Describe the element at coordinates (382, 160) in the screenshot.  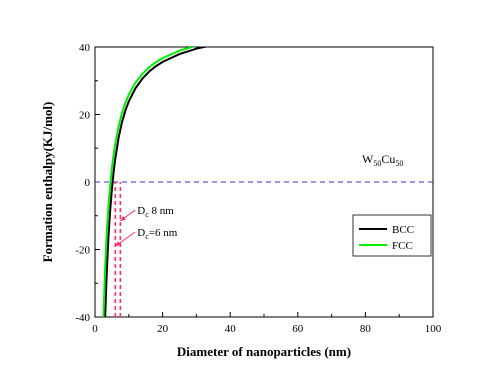
I see `composition-label: W50Cu50` at that location.